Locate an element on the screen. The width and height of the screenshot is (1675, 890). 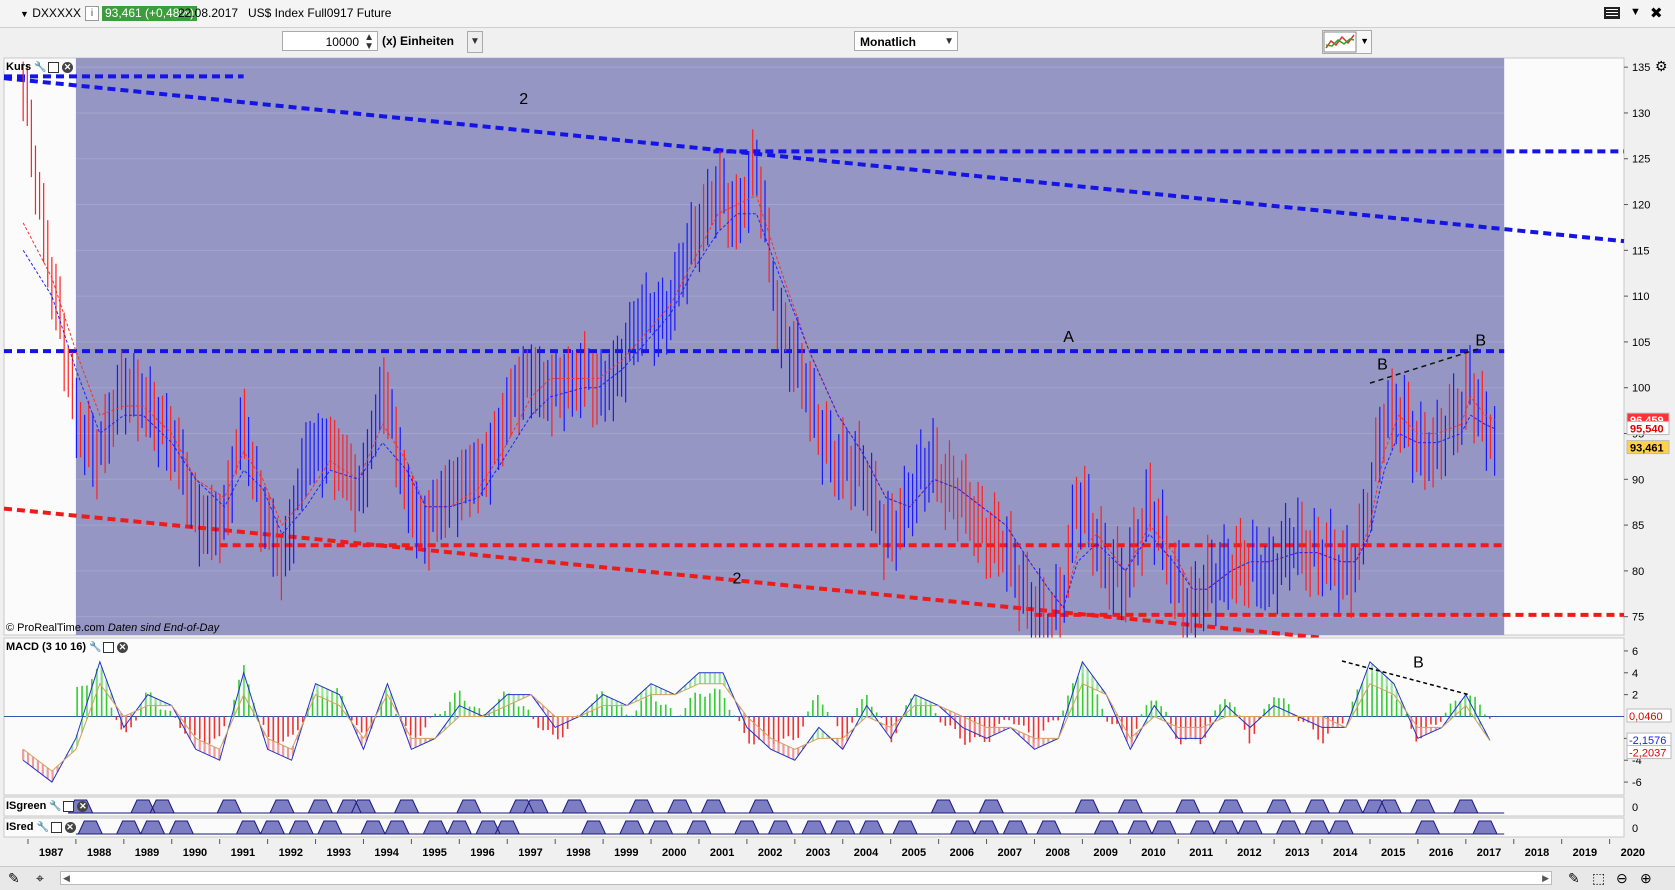
zoom-out-icon: ⊖ is located at coordinates (1622, 878).